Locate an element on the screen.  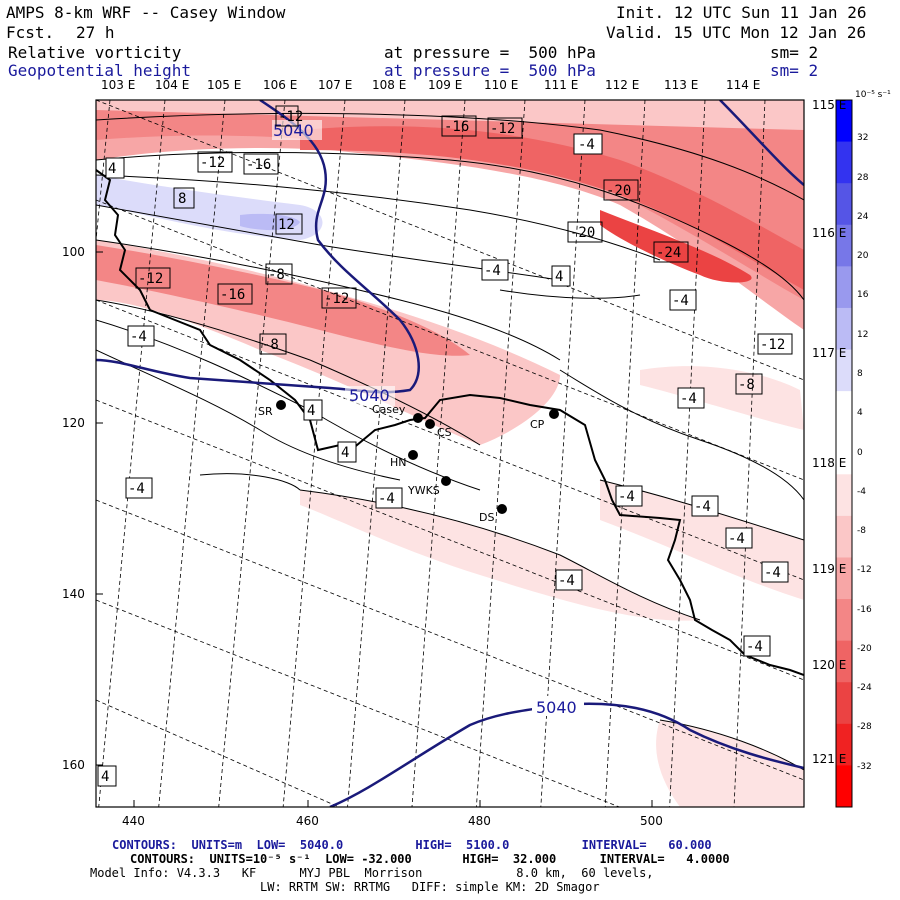
vort-label: 8 is located at coordinates (184, 198).